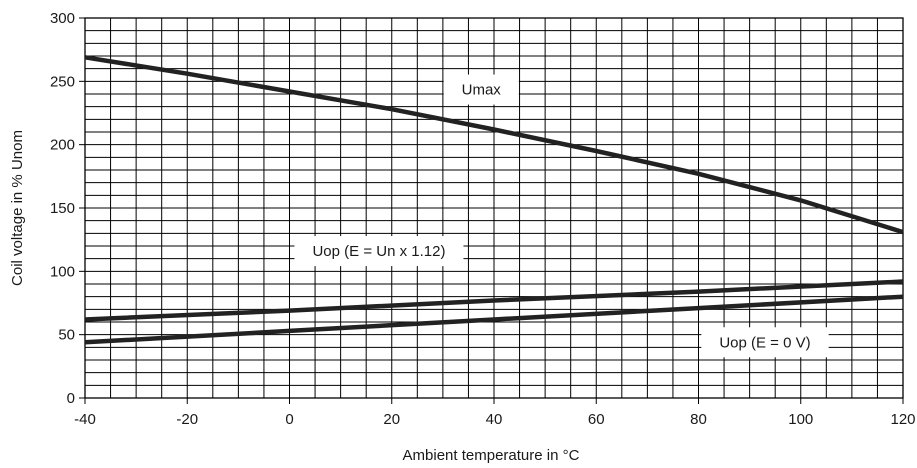 The image size is (917, 468). I want to click on x-tick-label: 20, so click(391, 419).